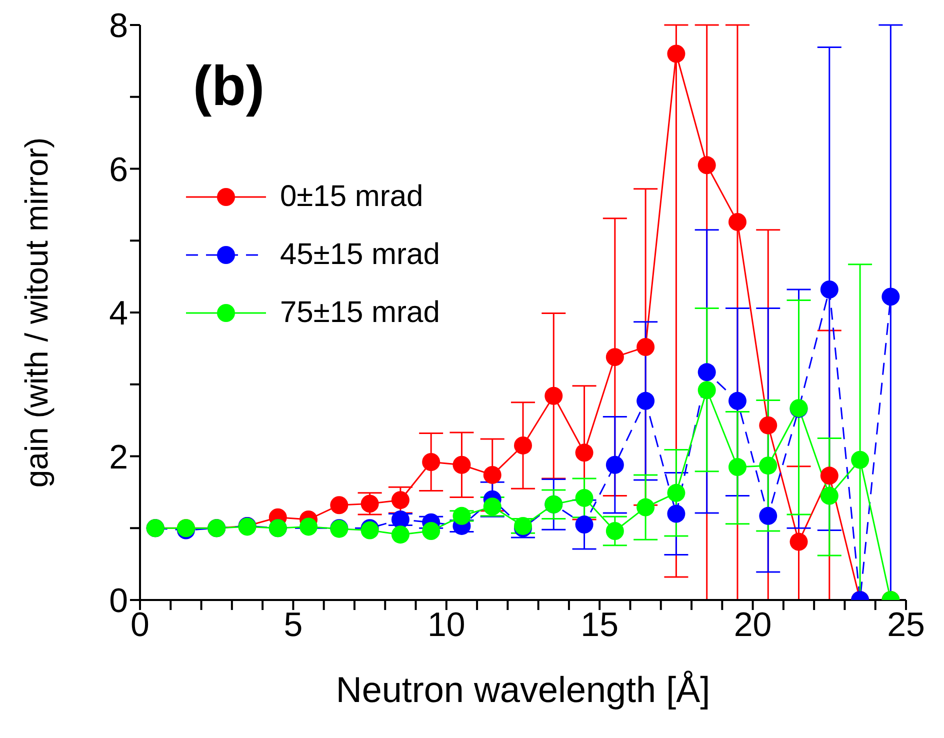 The image size is (944, 738). I want to click on legend-label: 0±15 mrad, so click(352, 197).